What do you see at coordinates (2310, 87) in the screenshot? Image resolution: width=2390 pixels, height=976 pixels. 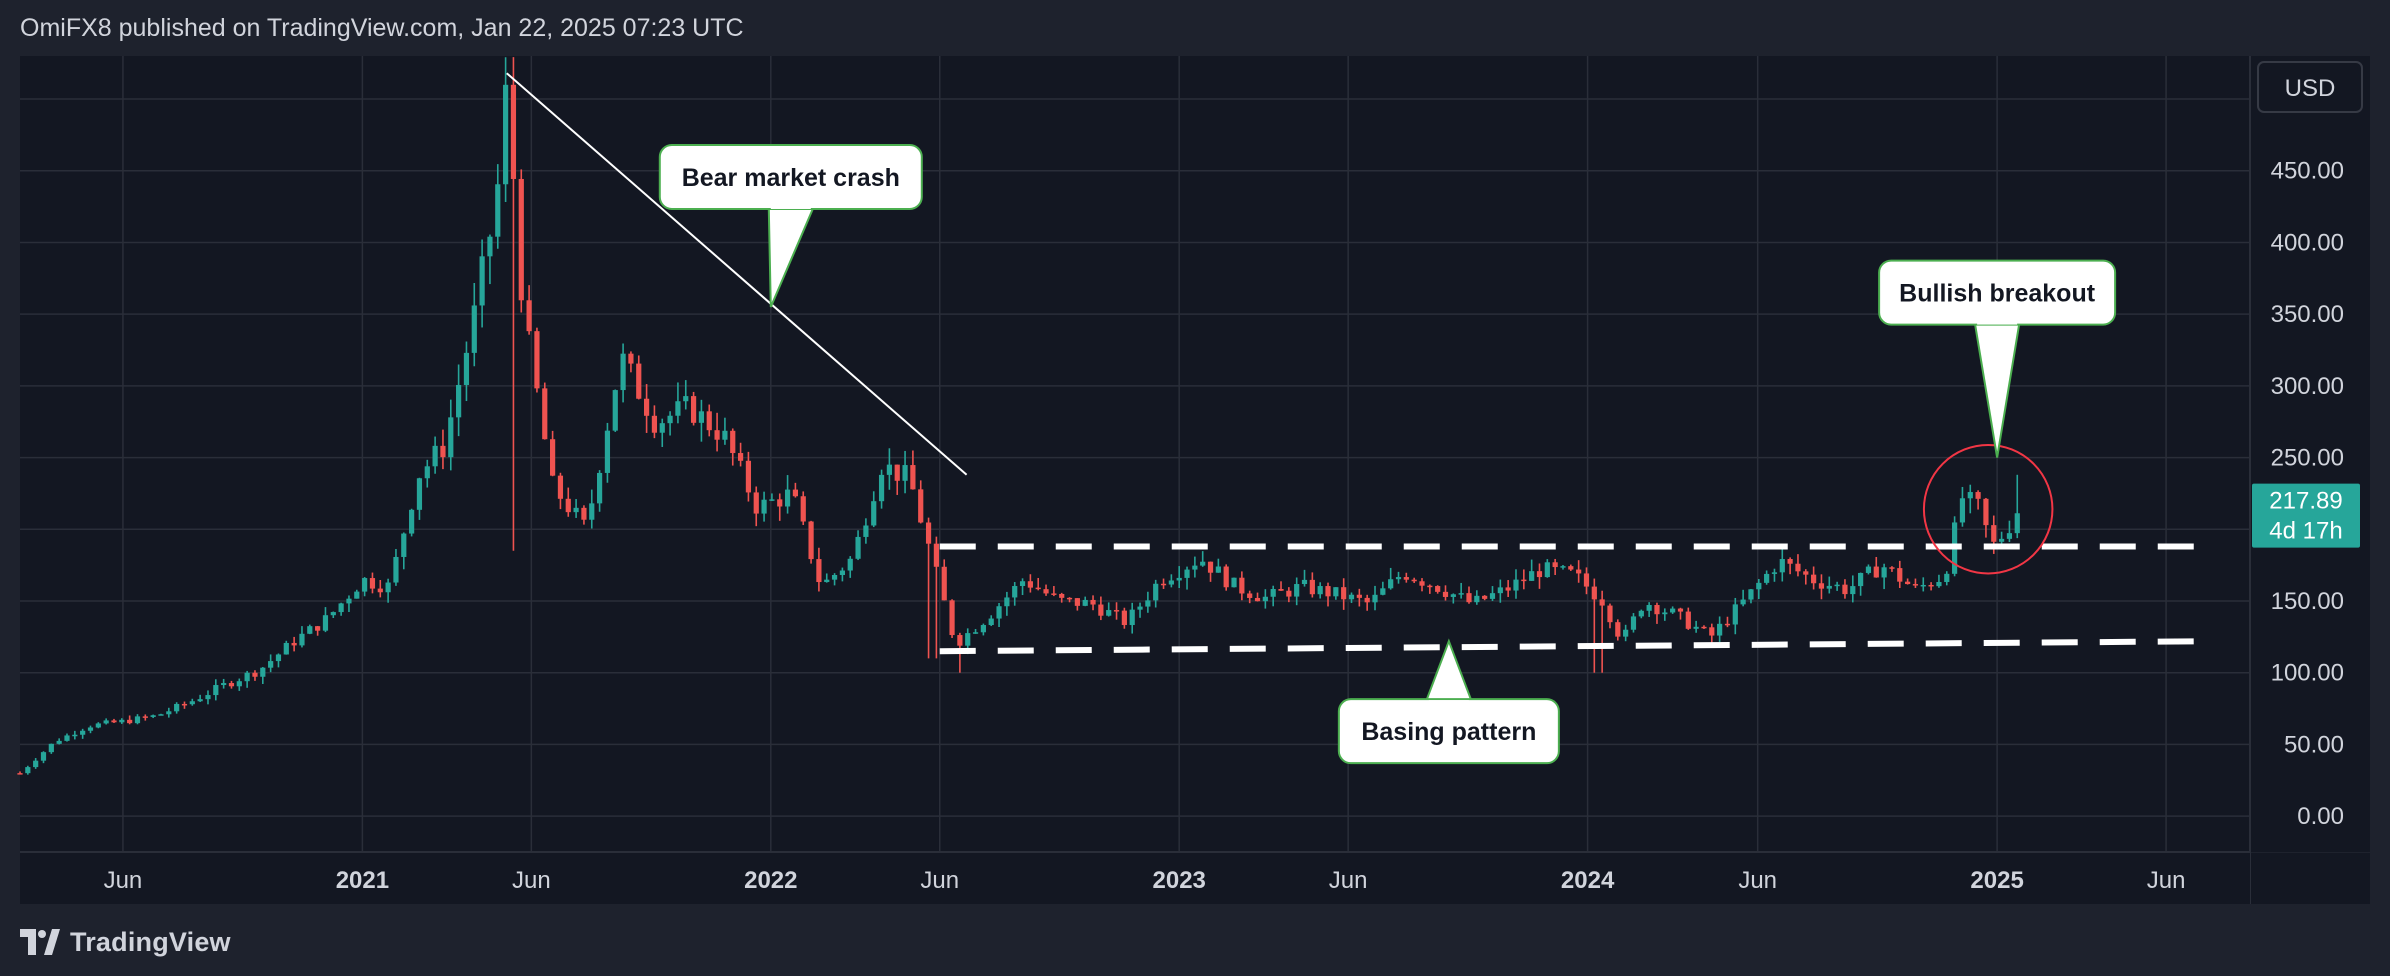 I see `currency-button: USD` at bounding box center [2310, 87].